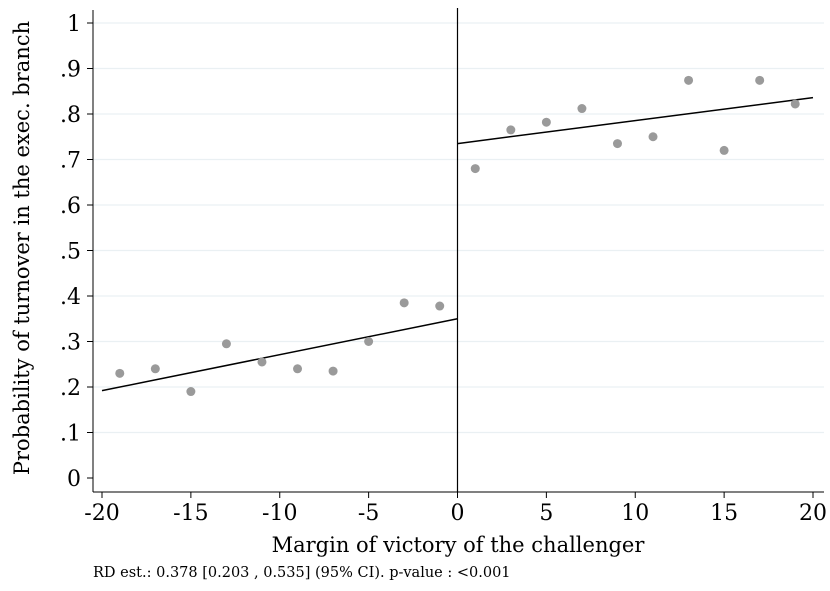  Describe the element at coordinates (70, 252) in the screenshot. I see `y-tick-label: .5` at that location.